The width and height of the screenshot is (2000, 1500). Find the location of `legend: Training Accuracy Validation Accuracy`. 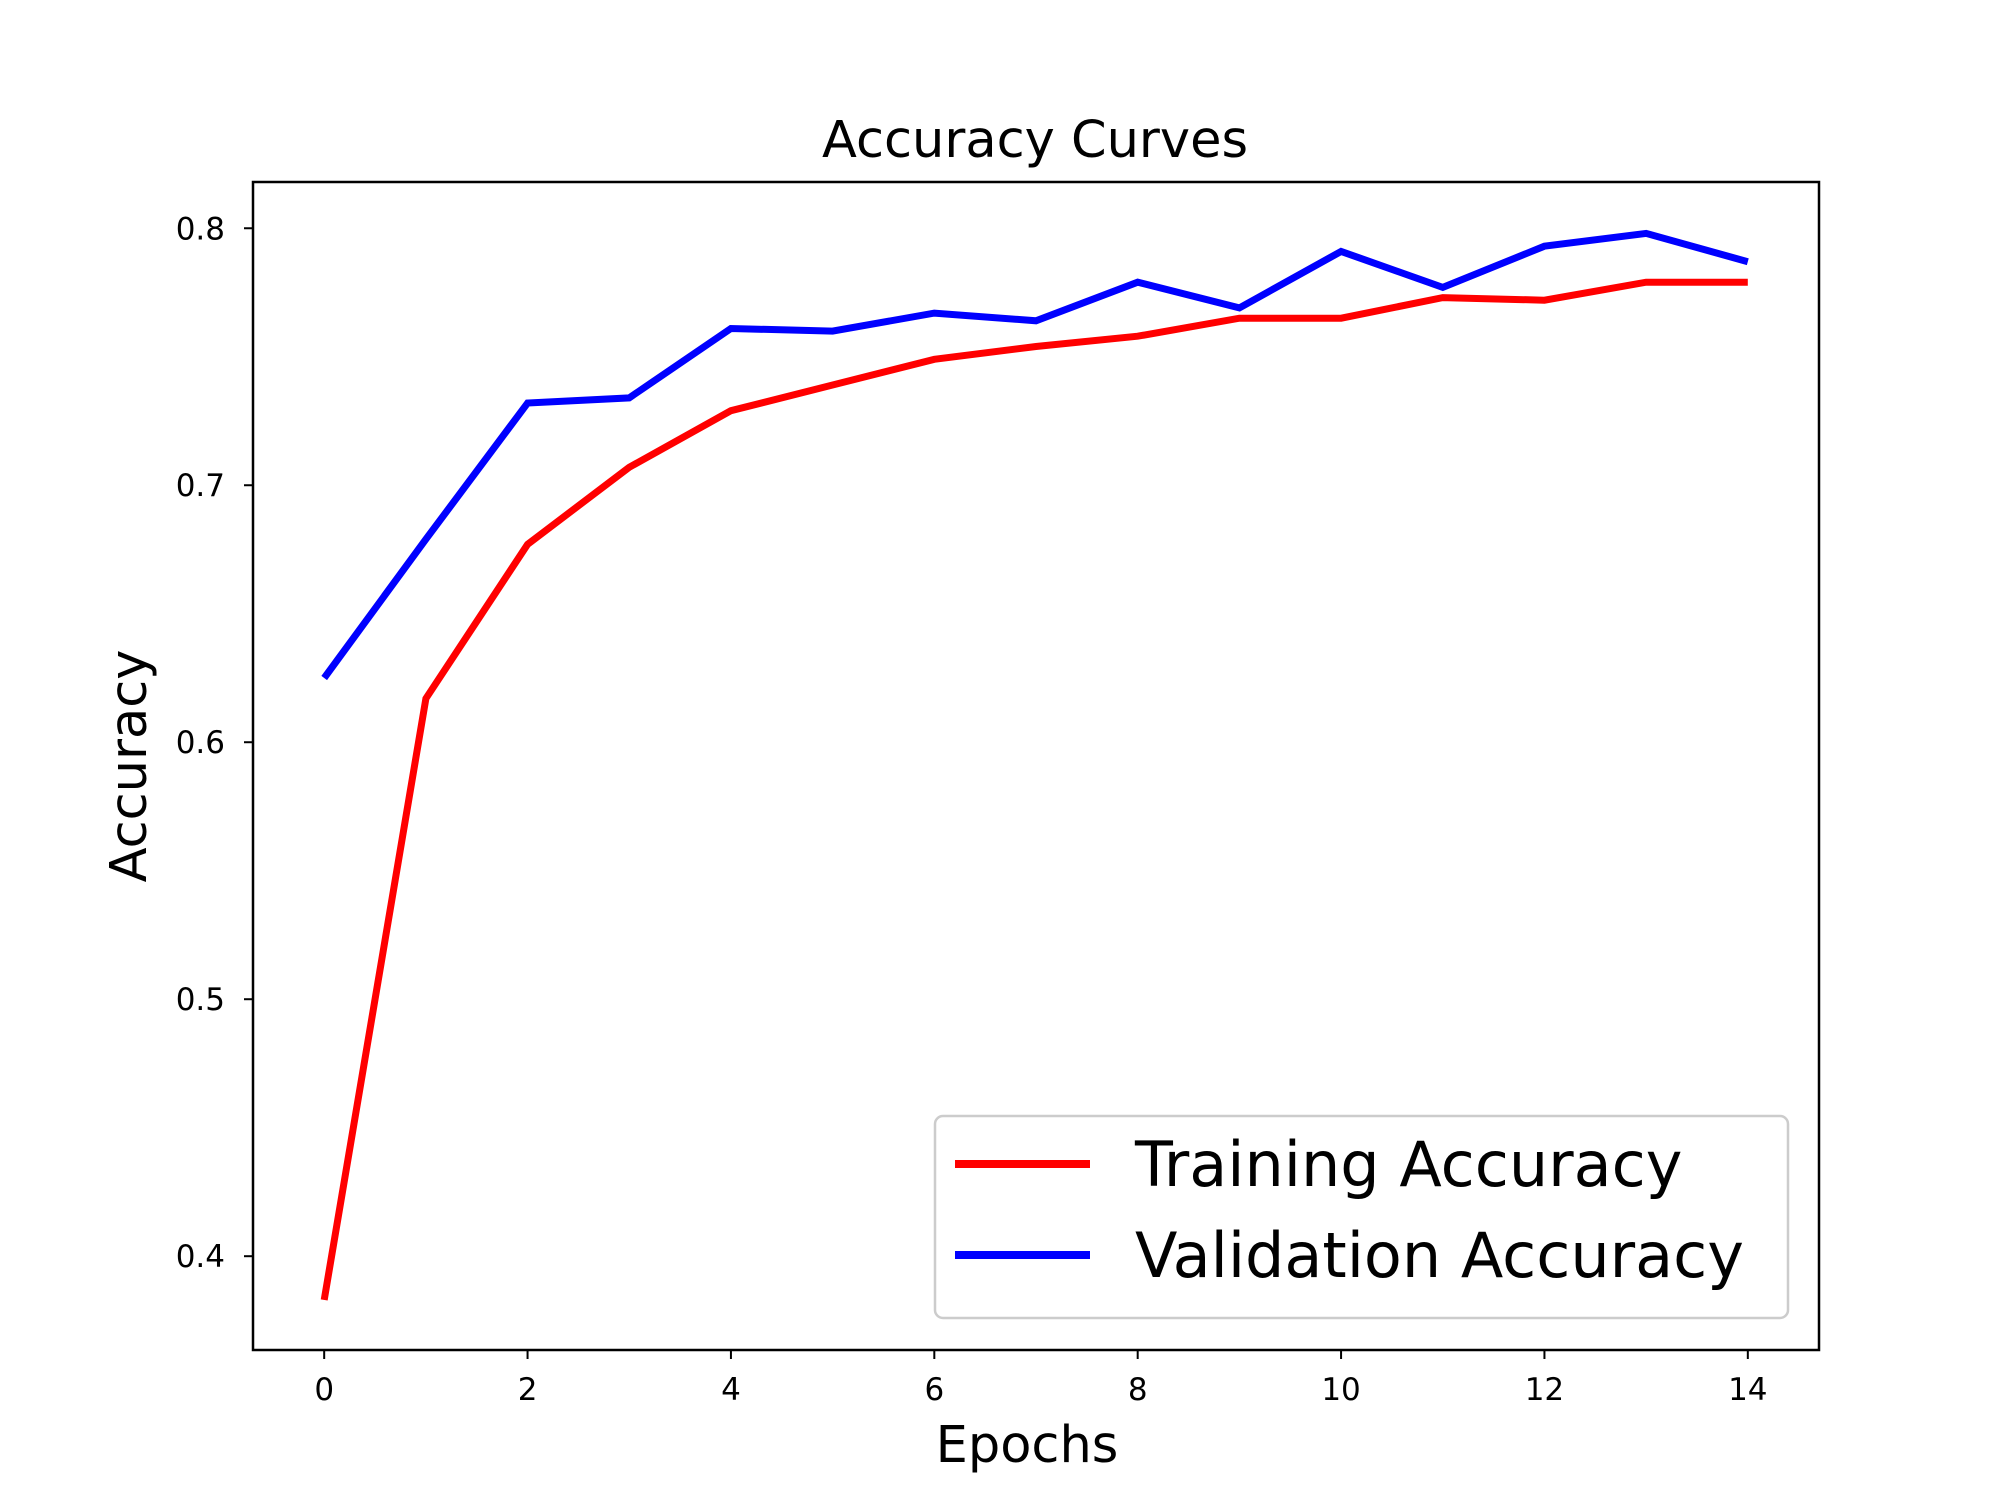

legend: Training Accuracy Validation Accuracy is located at coordinates (1361, 1217).